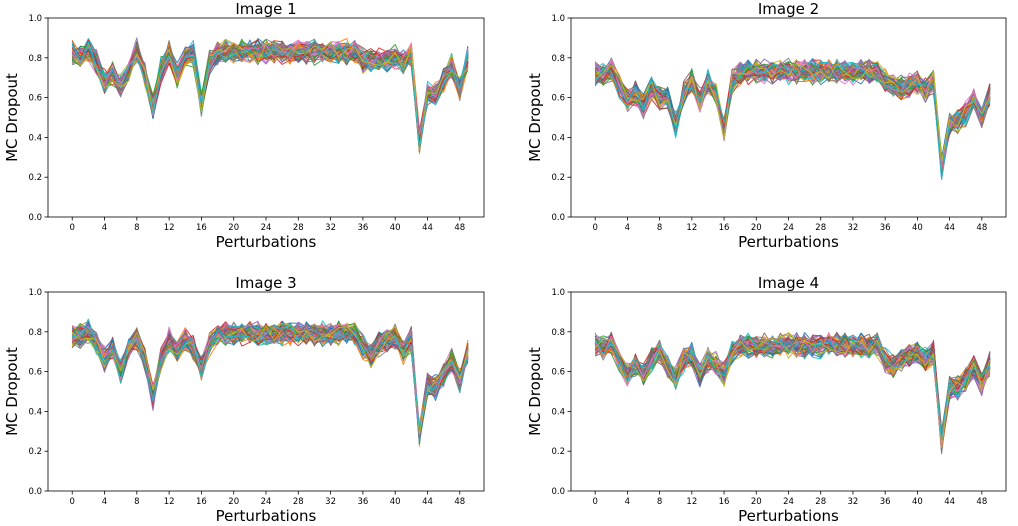 The height and width of the screenshot is (526, 1018). Describe the element at coordinates (265, 9) in the screenshot. I see `chart-title: Image 1` at that location.